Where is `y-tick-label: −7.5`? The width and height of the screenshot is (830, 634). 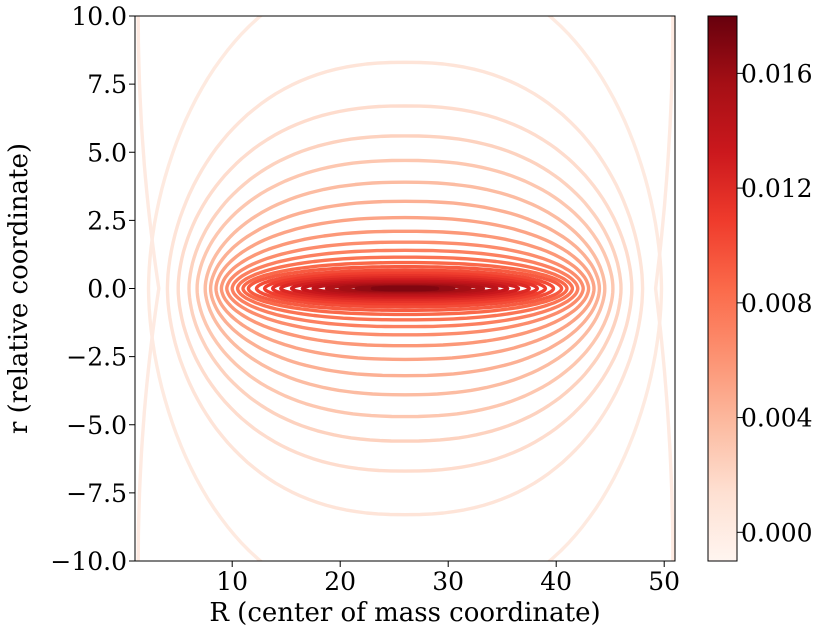
y-tick-label: −7.5 is located at coordinates (96, 493).